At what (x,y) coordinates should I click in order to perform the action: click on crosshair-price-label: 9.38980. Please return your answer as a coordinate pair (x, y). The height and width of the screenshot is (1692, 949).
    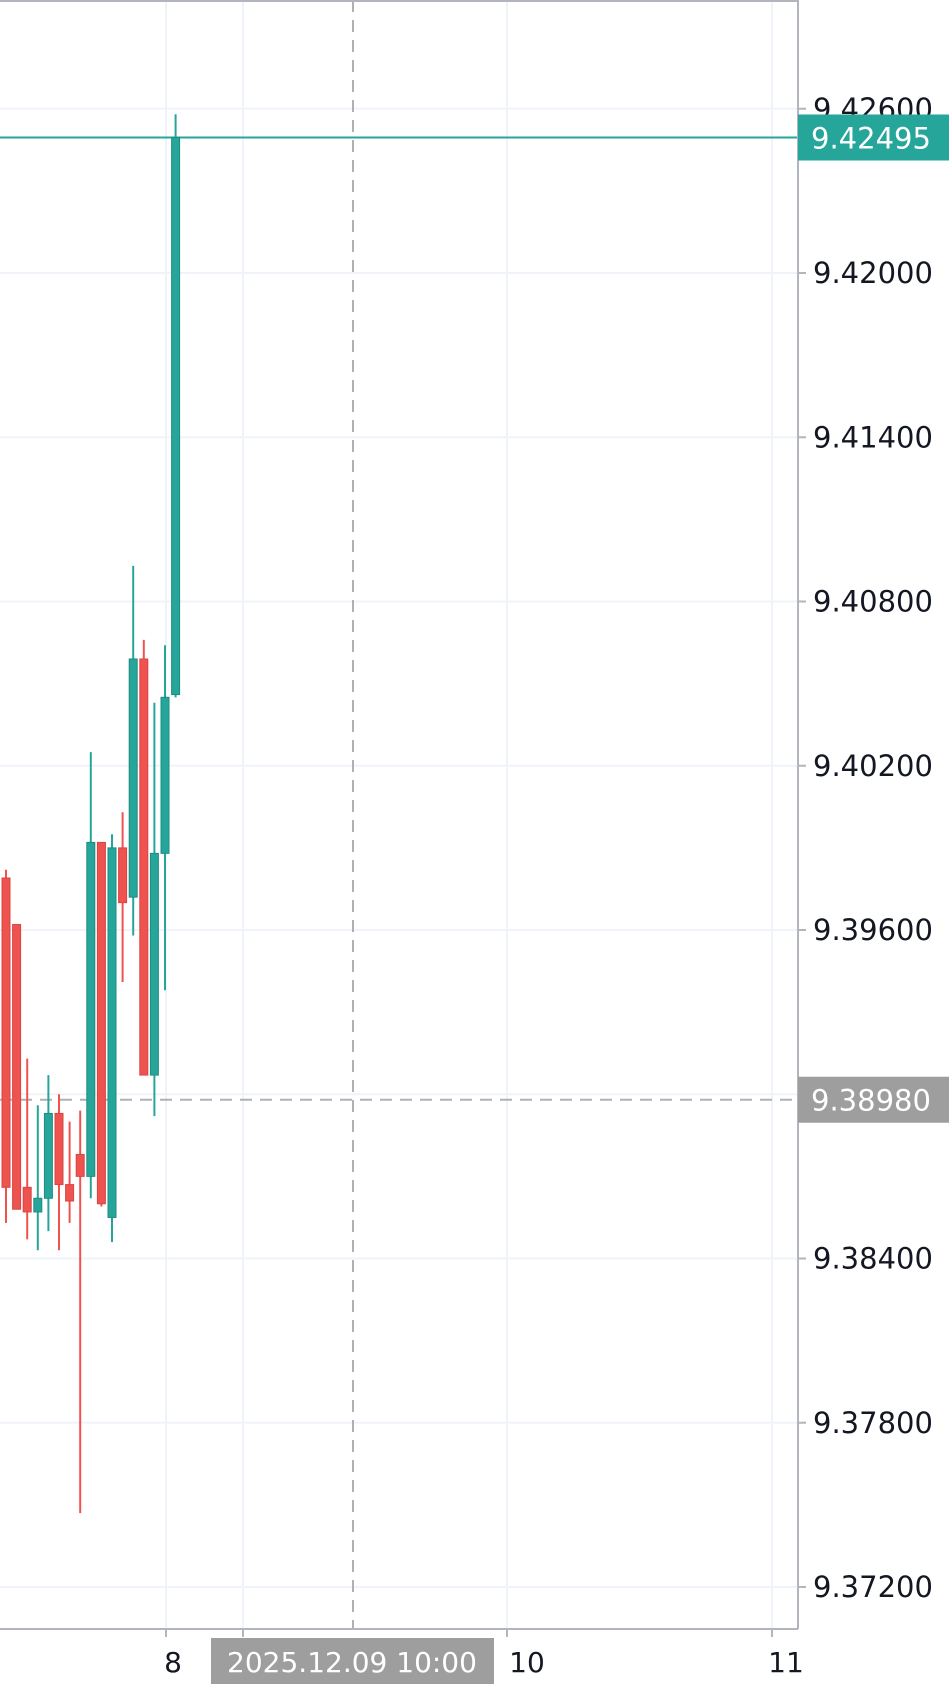
    Looking at the image, I should click on (871, 1101).